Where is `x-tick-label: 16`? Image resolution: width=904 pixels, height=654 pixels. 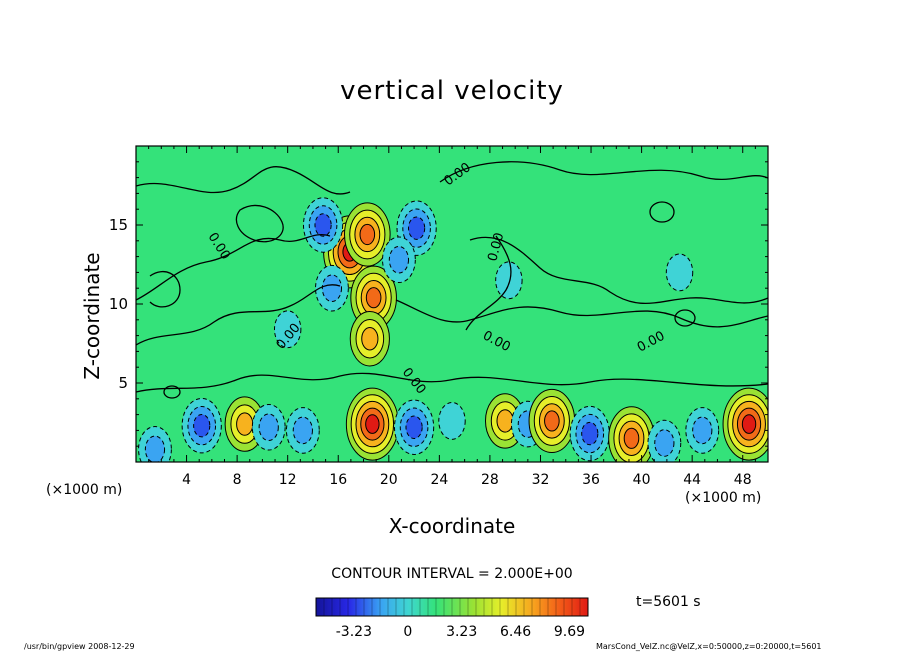 x-tick-label: 16 is located at coordinates (338, 480).